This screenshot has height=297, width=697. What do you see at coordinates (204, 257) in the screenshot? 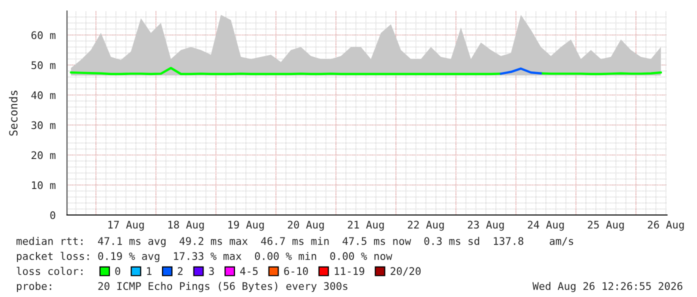
I see `text: packet loss: 0.19 % avg 17.33 % max 0.00 % min 0.00 % now` at bounding box center [204, 257].